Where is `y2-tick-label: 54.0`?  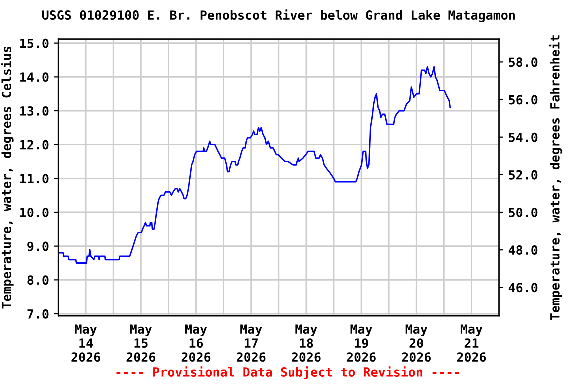
y2-tick-label: 54.0 is located at coordinates (523, 137).